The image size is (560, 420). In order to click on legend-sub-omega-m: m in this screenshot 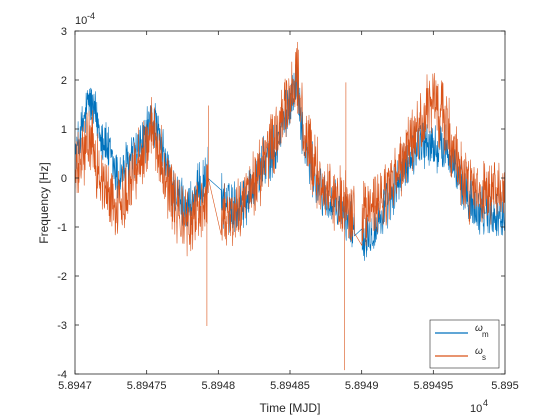, I will do `click(485, 334)`.